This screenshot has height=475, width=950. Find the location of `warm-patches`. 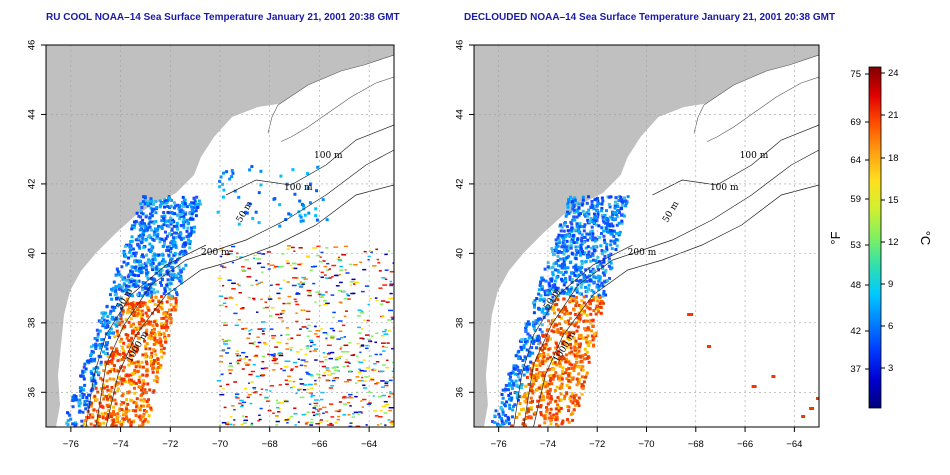

warm-patches is located at coordinates (753, 365).